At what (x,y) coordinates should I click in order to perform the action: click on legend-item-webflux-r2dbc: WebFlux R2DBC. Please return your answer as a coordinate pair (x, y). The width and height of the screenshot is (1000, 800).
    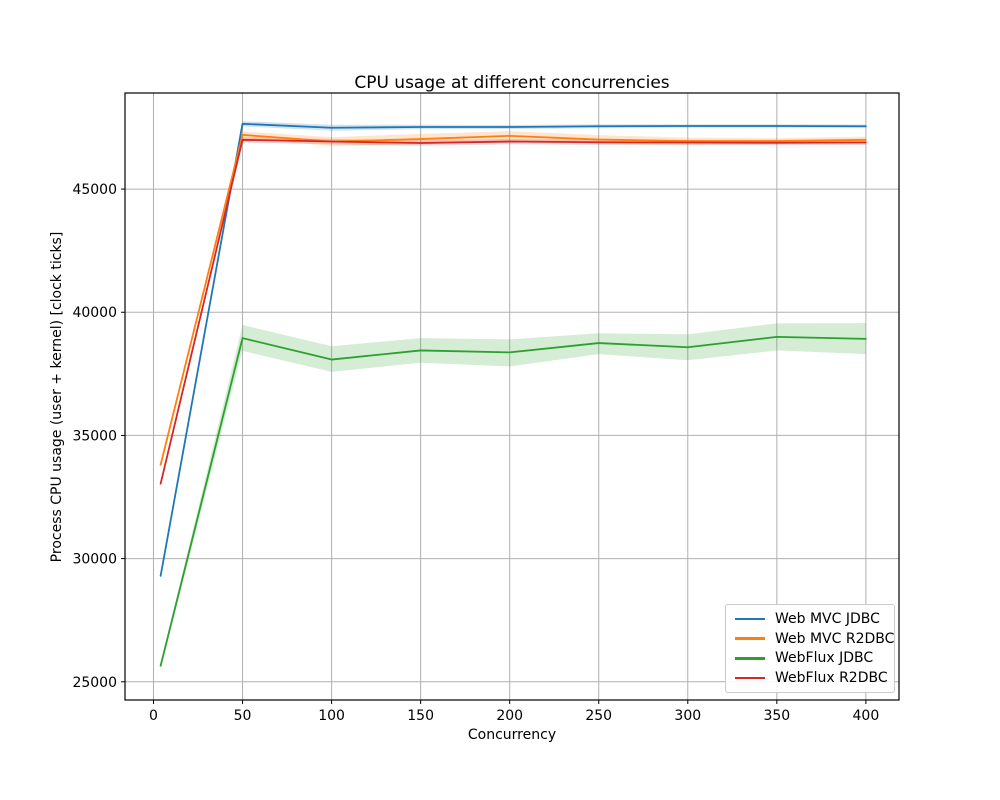
    Looking at the image, I should click on (811, 678).